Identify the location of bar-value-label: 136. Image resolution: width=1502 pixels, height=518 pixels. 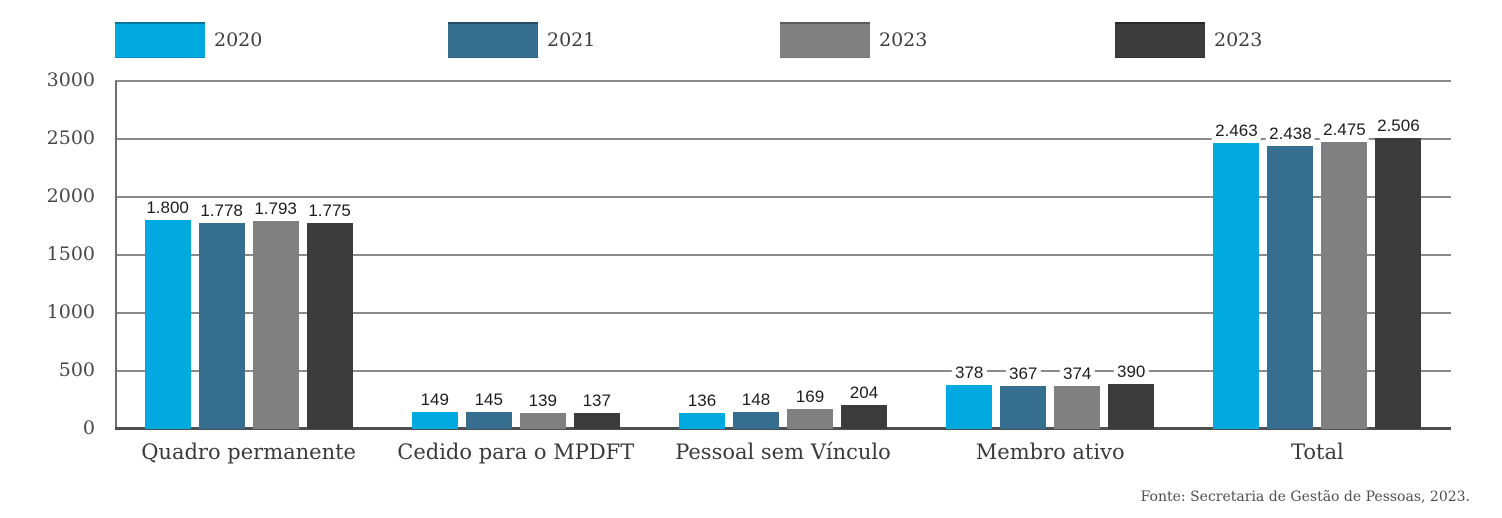
(702, 401).